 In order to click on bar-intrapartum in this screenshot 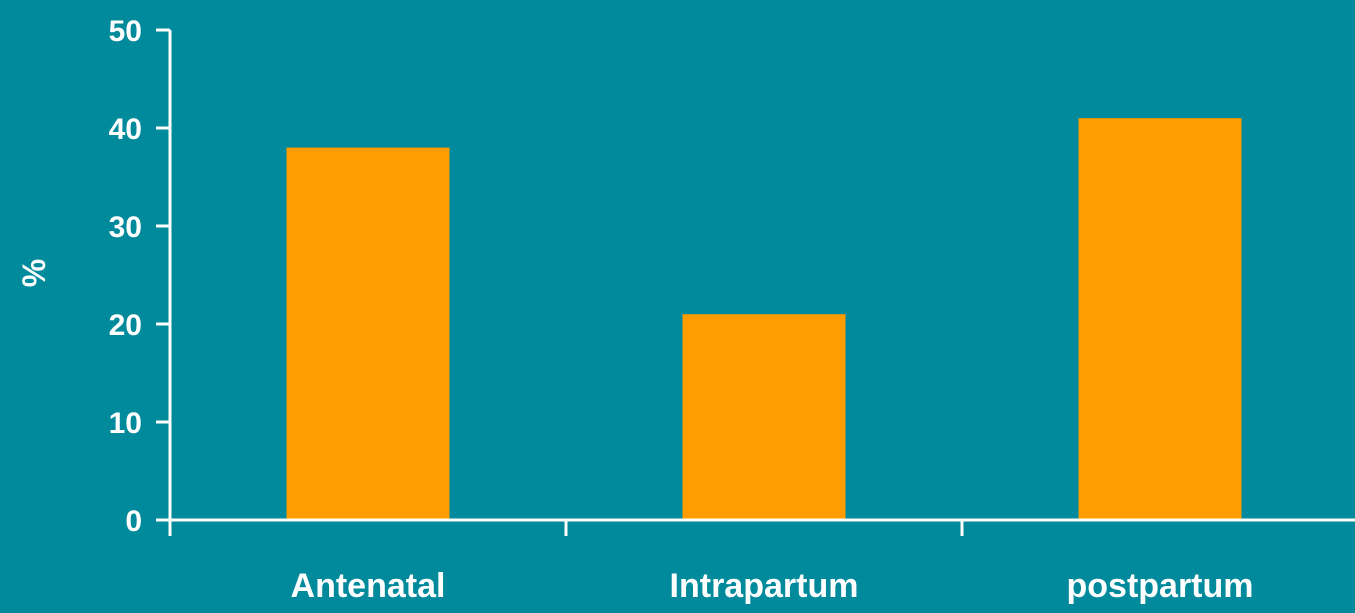, I will do `click(764, 417)`.